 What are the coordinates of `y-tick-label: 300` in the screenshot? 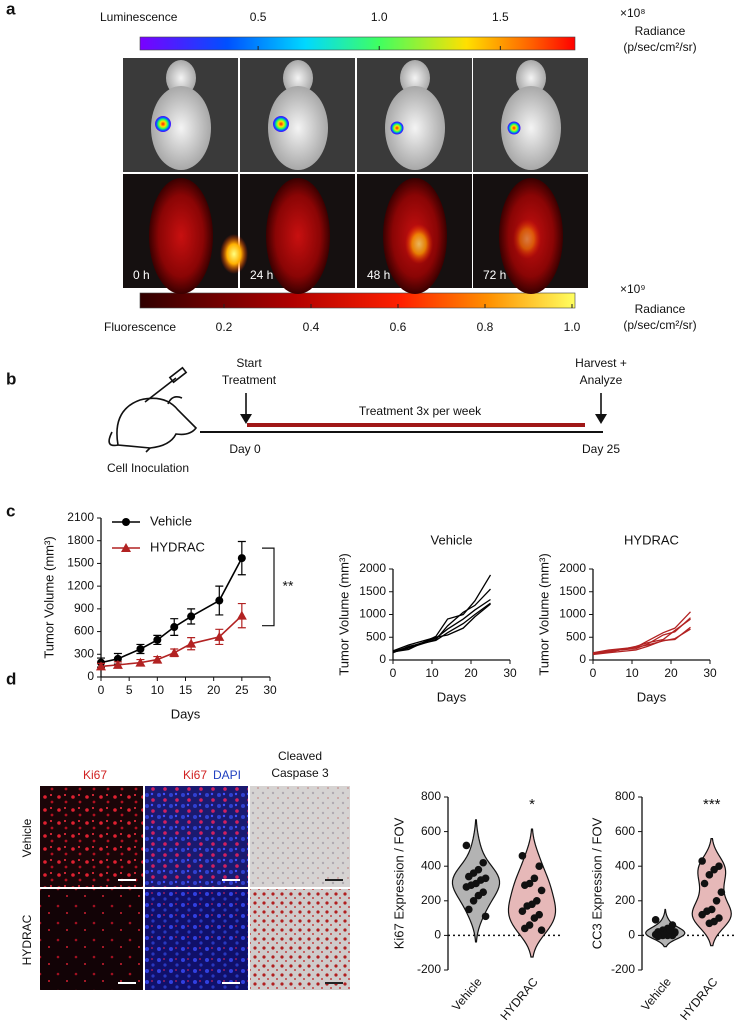 It's located at (84, 653).